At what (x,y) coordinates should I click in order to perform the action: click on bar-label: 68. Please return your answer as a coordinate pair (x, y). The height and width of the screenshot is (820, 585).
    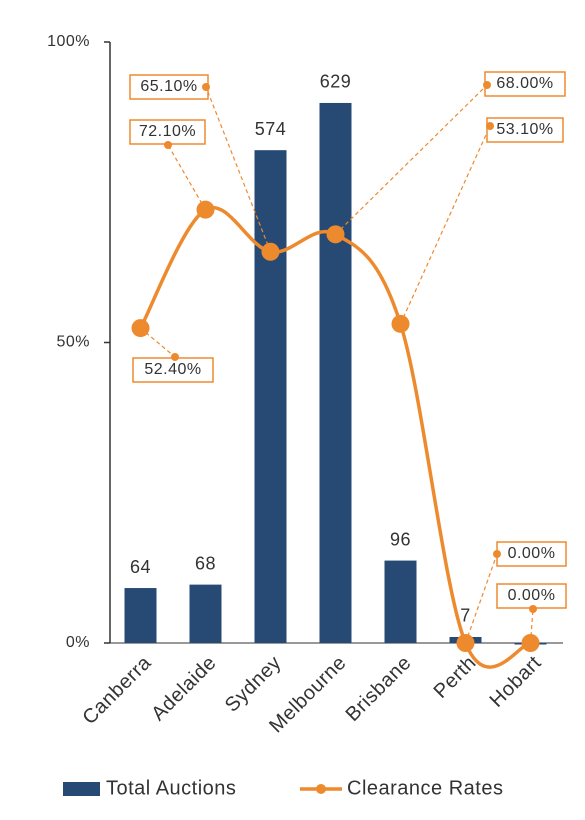
    Looking at the image, I should click on (205, 563).